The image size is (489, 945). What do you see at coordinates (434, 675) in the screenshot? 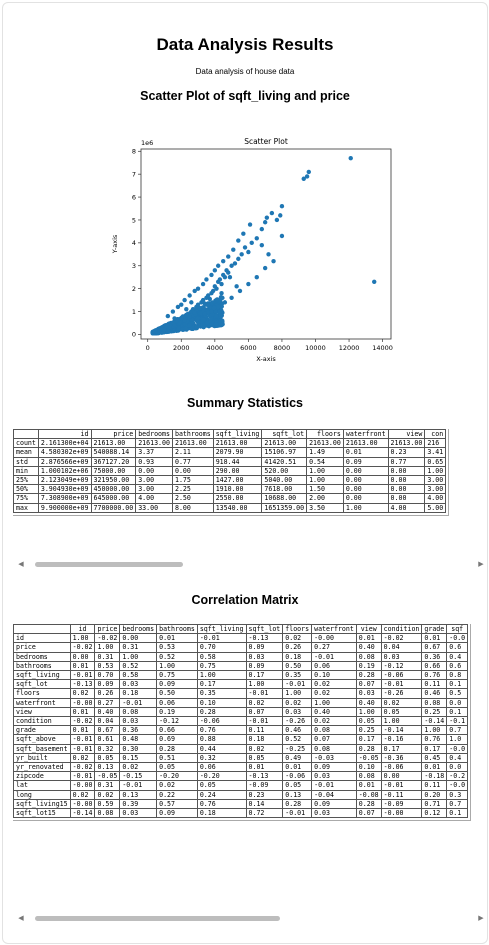
I see `table-cell: 0.76` at bounding box center [434, 675].